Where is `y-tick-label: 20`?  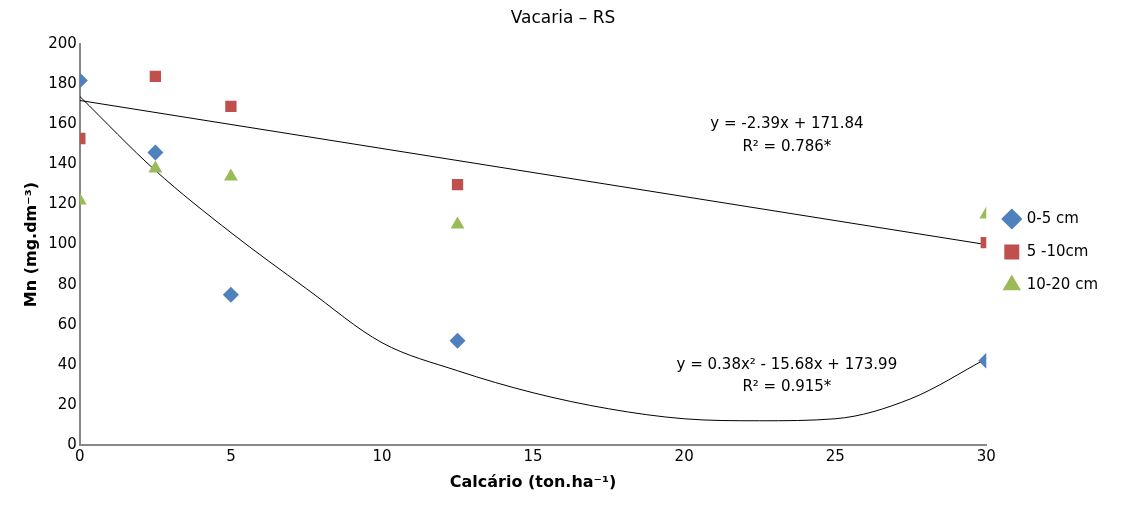
y-tick-label: 20 is located at coordinates (67, 403).